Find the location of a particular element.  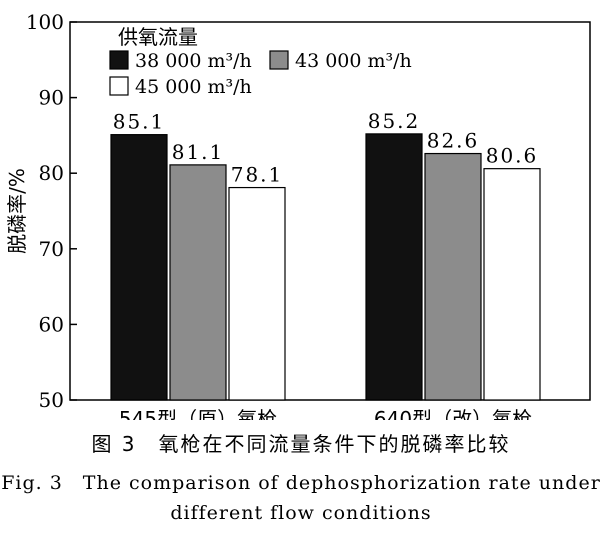

y-tick-label: 80 is located at coordinates (51, 173).